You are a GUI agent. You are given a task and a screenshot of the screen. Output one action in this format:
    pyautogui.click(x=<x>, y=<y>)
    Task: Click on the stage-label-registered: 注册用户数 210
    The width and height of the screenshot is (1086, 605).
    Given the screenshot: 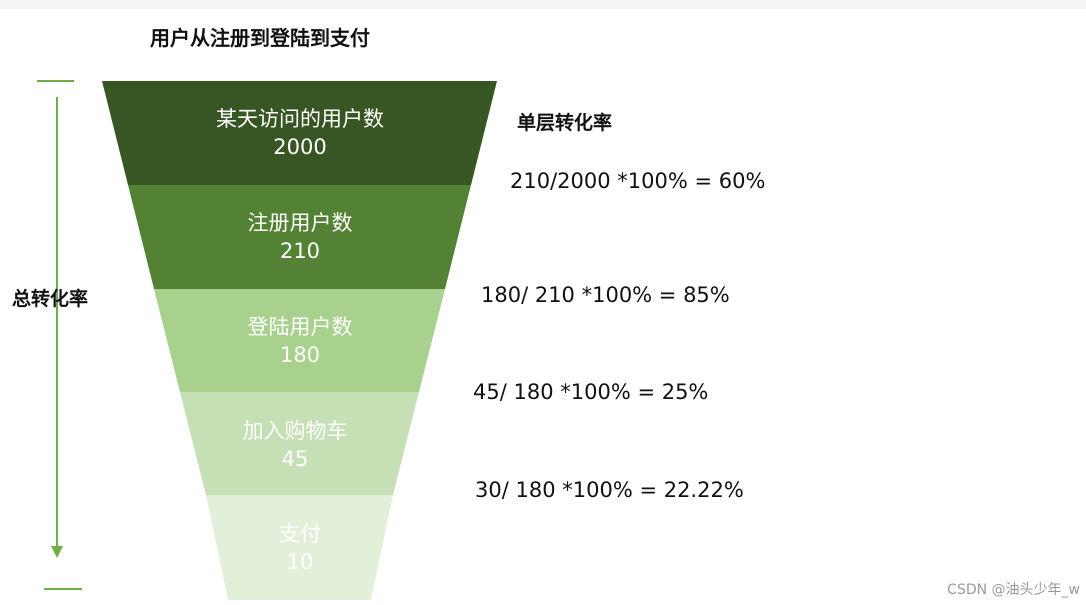 What is the action you would take?
    pyautogui.click(x=300, y=237)
    